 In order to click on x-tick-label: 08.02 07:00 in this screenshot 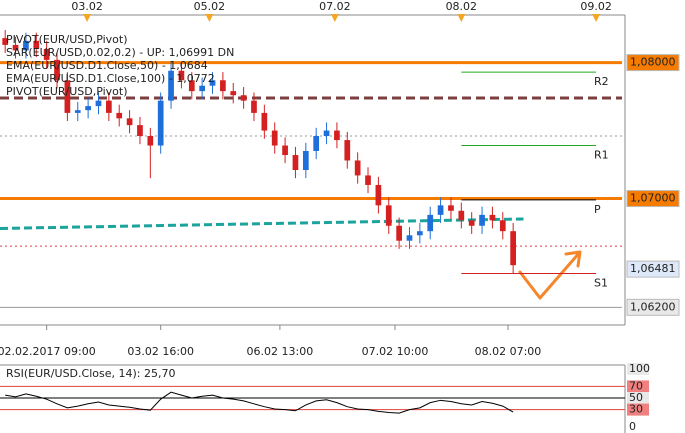, I will do `click(508, 351)`.